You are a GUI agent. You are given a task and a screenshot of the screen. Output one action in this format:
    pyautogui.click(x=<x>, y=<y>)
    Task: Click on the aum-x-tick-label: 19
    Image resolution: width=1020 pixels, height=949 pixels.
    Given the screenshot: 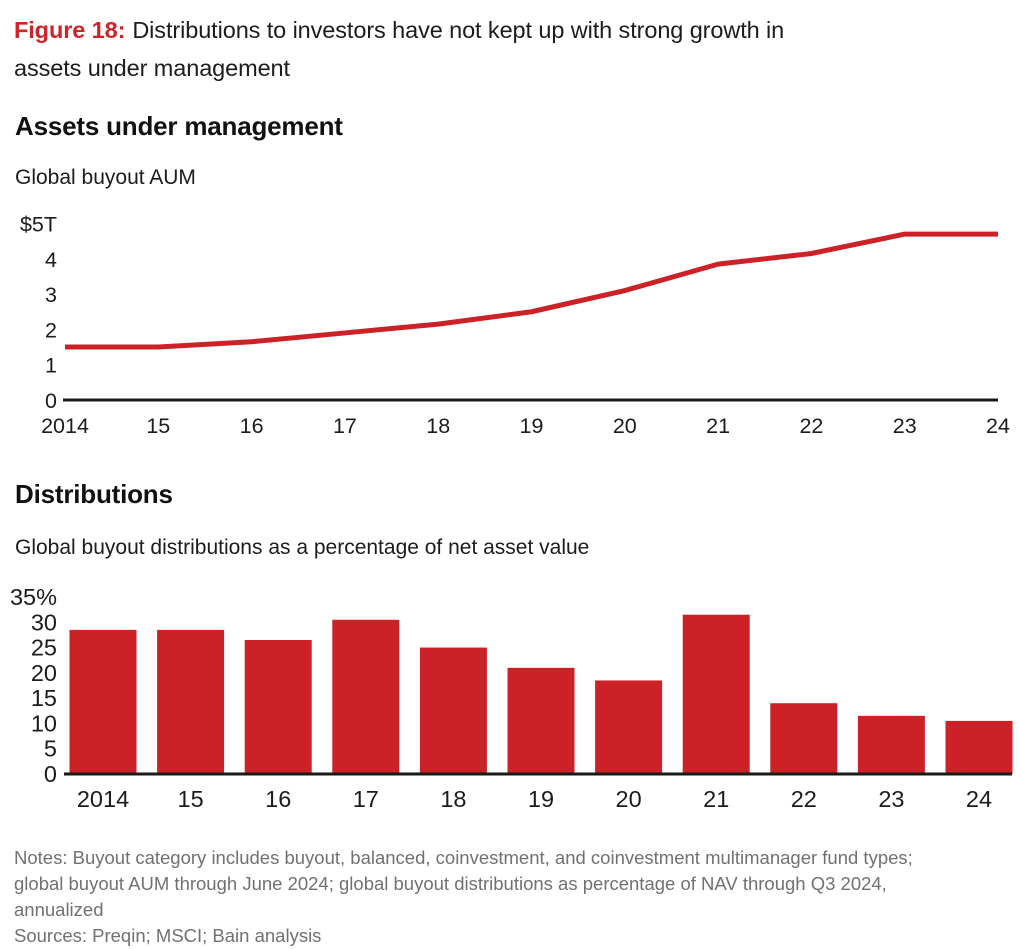 What is the action you would take?
    pyautogui.click(x=532, y=426)
    